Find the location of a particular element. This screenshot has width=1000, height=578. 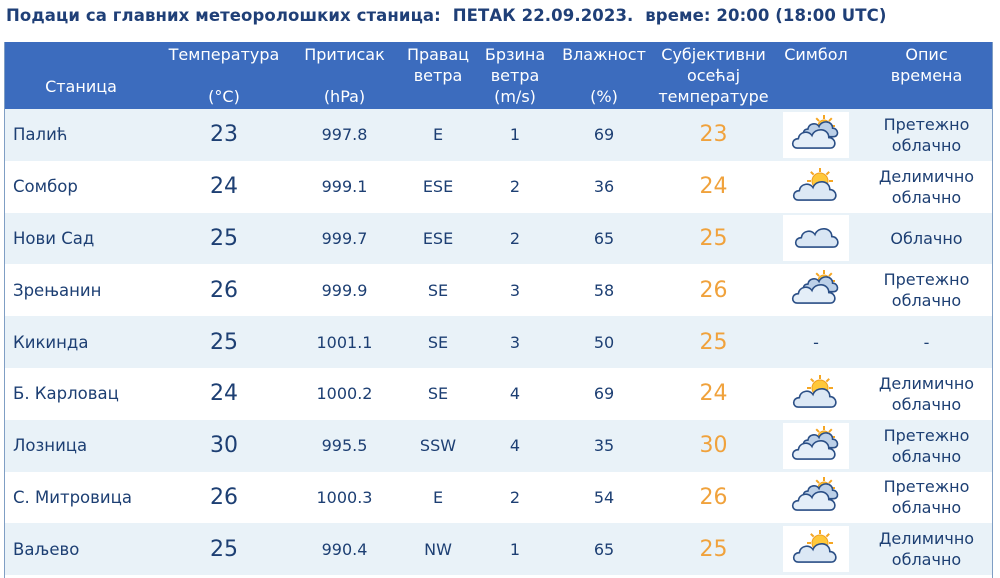

weather-description: Облачно is located at coordinates (926, 239).